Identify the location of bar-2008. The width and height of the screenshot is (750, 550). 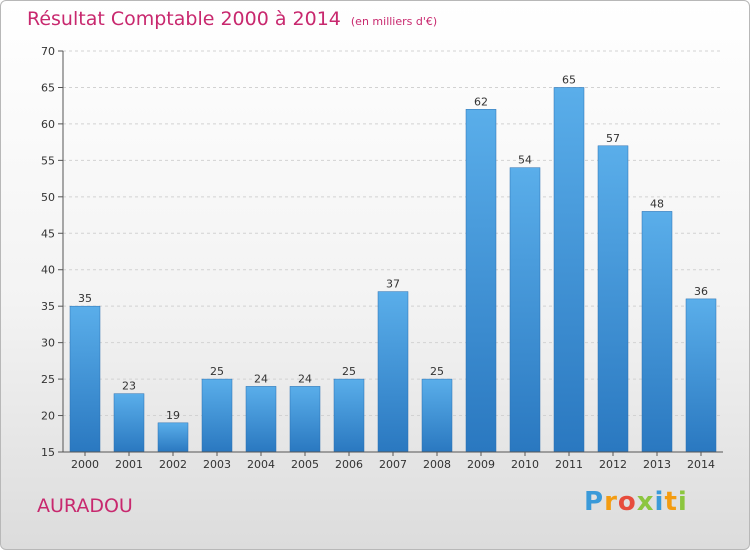
(437, 415).